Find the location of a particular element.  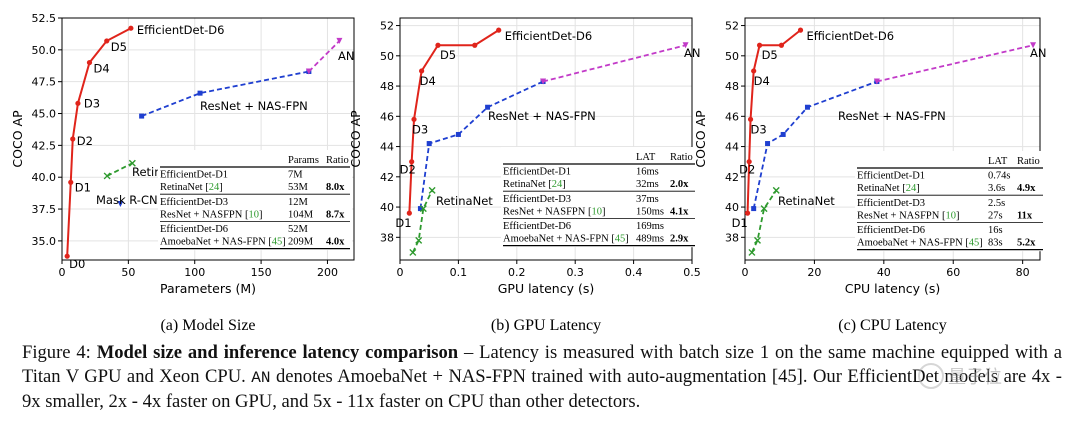

watermark: 量子位 is located at coordinates (978, 376).